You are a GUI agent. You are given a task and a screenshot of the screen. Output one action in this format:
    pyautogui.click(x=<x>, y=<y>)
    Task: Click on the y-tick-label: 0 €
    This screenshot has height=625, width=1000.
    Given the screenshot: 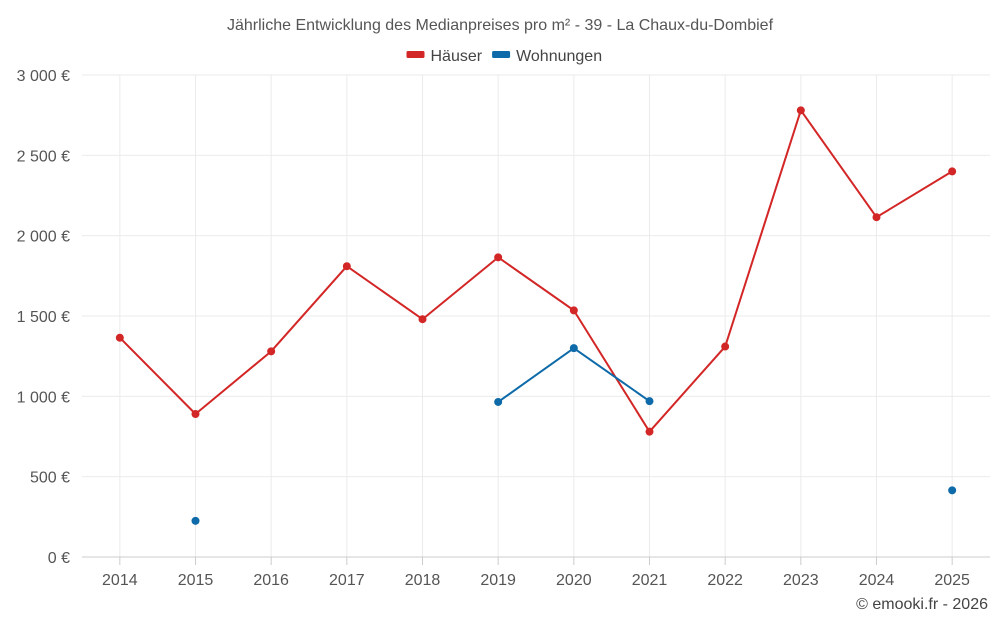 What is the action you would take?
    pyautogui.click(x=59, y=558)
    